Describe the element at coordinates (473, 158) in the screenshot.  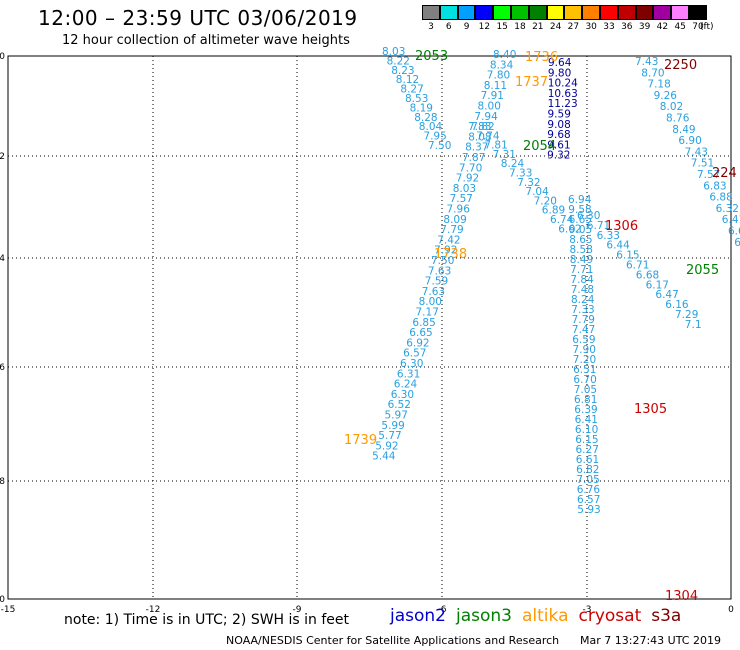
I see `wave-height-value: 7.87` at that location.